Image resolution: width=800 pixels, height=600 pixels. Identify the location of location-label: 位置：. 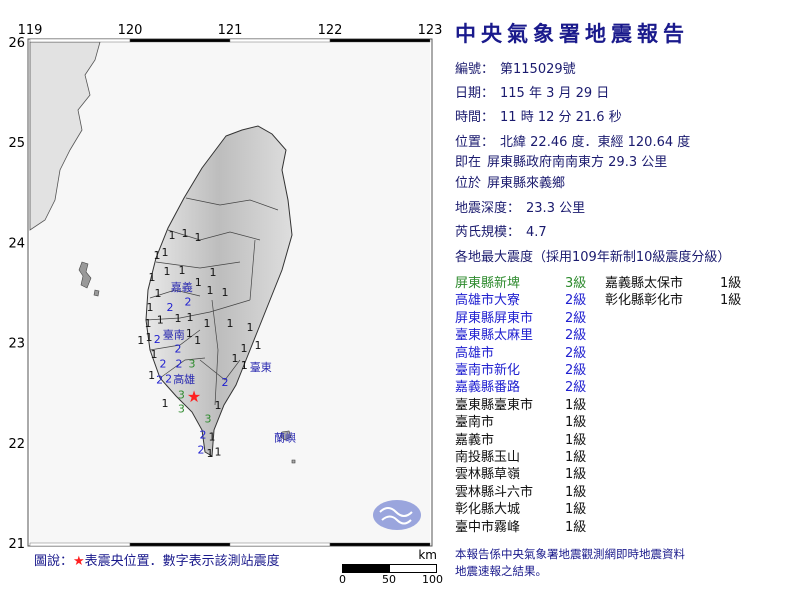
(475, 142).